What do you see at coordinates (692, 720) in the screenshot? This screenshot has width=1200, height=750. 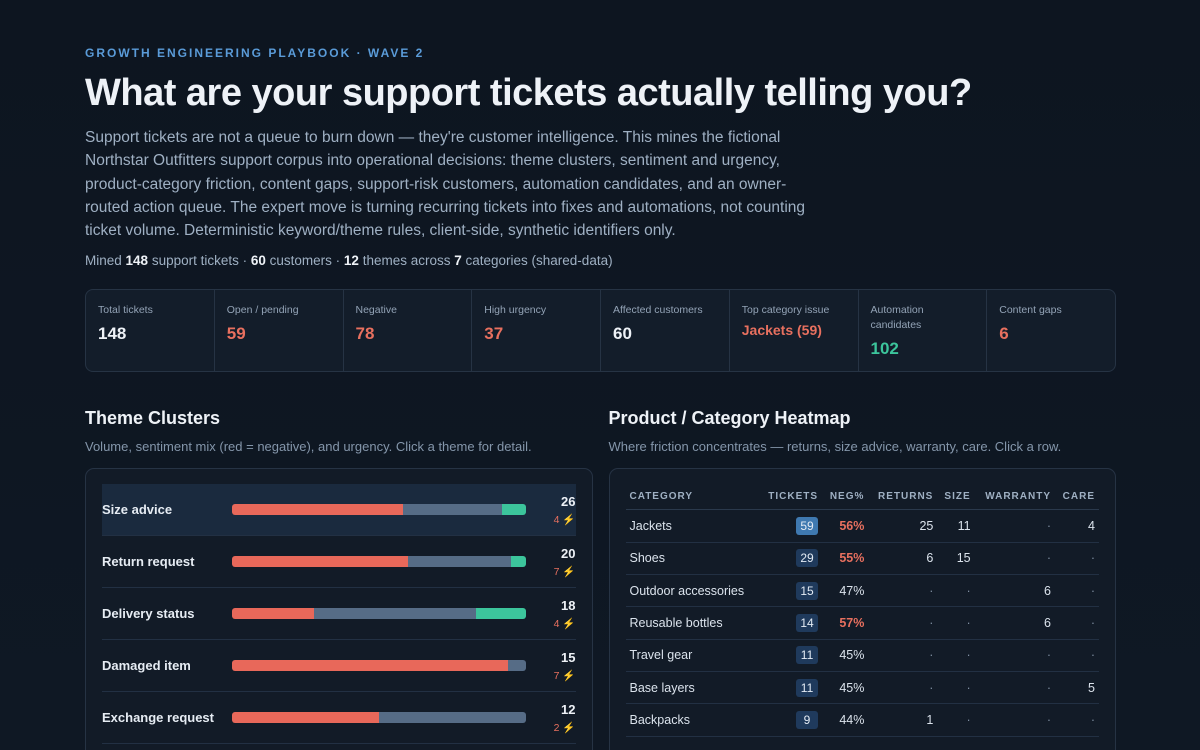 I see `category-cell: Backpacks` at bounding box center [692, 720].